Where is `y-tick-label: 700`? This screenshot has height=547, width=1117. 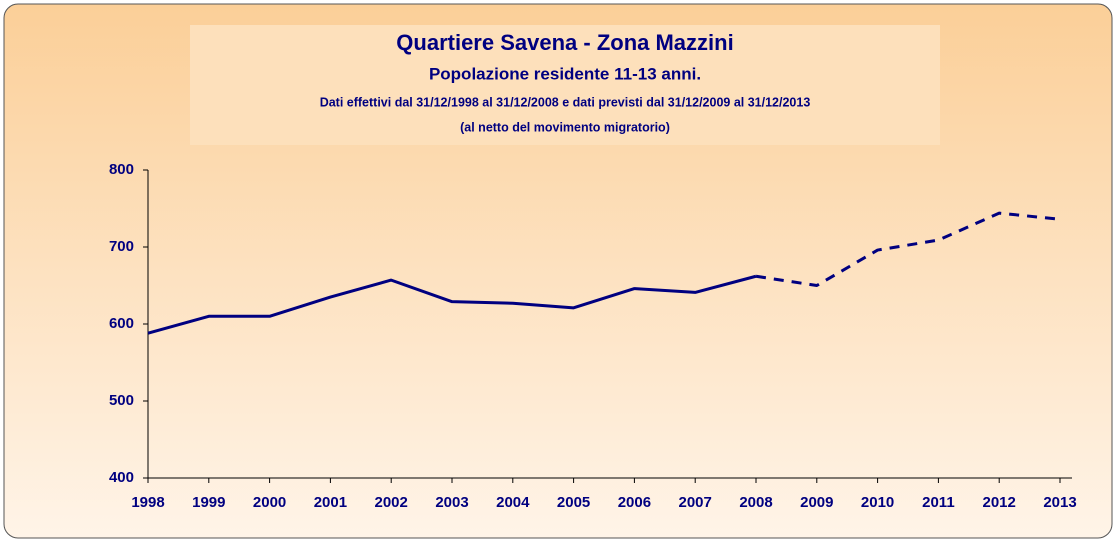
y-tick-label: 700 is located at coordinates (121, 246).